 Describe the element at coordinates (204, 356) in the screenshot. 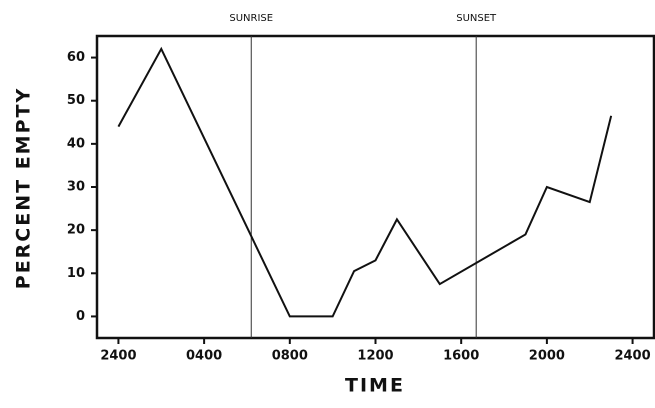

I see `x-tick-label: 0400` at that location.